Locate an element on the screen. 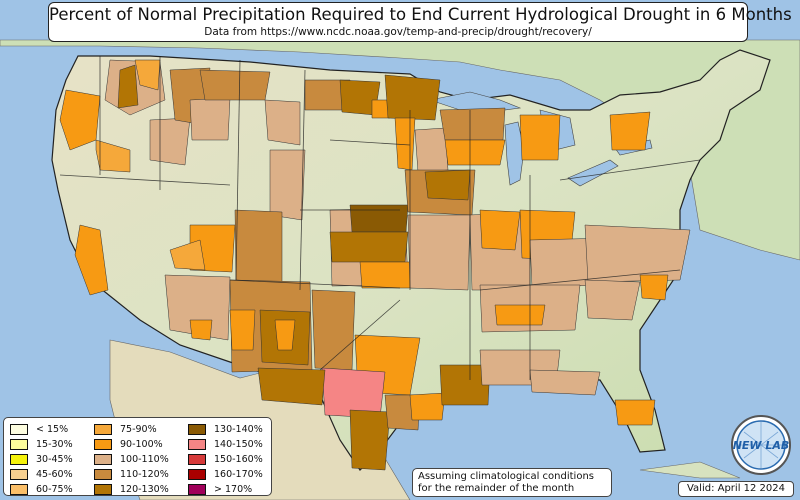  legend-label: > 170% is located at coordinates (233, 489).